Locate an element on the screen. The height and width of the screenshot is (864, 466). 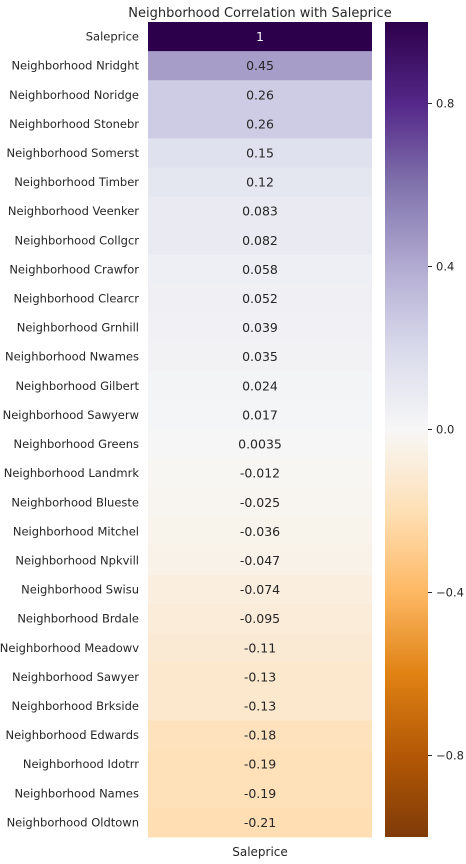
row-label: Neighborhood Swisu is located at coordinates (80, 590).